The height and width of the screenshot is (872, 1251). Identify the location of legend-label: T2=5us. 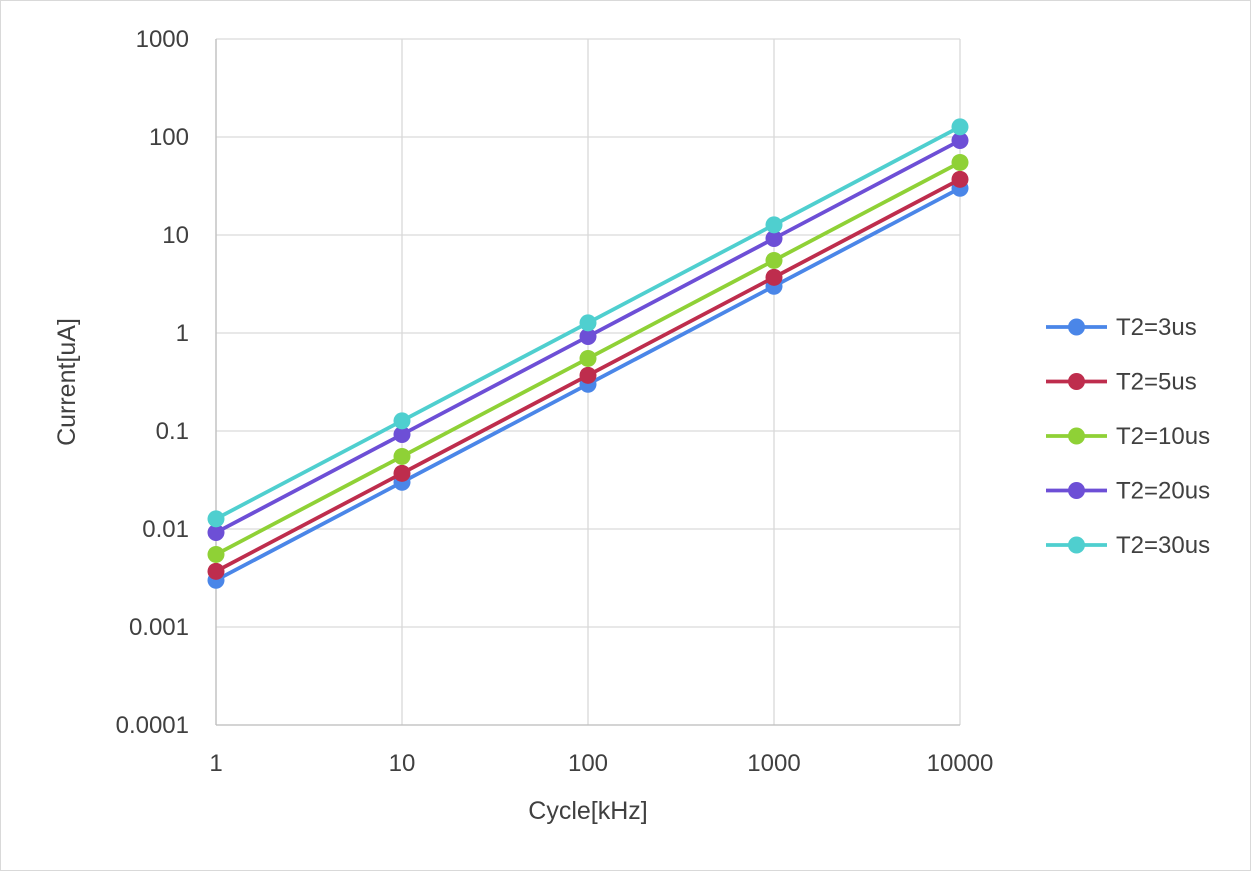
(1156, 382).